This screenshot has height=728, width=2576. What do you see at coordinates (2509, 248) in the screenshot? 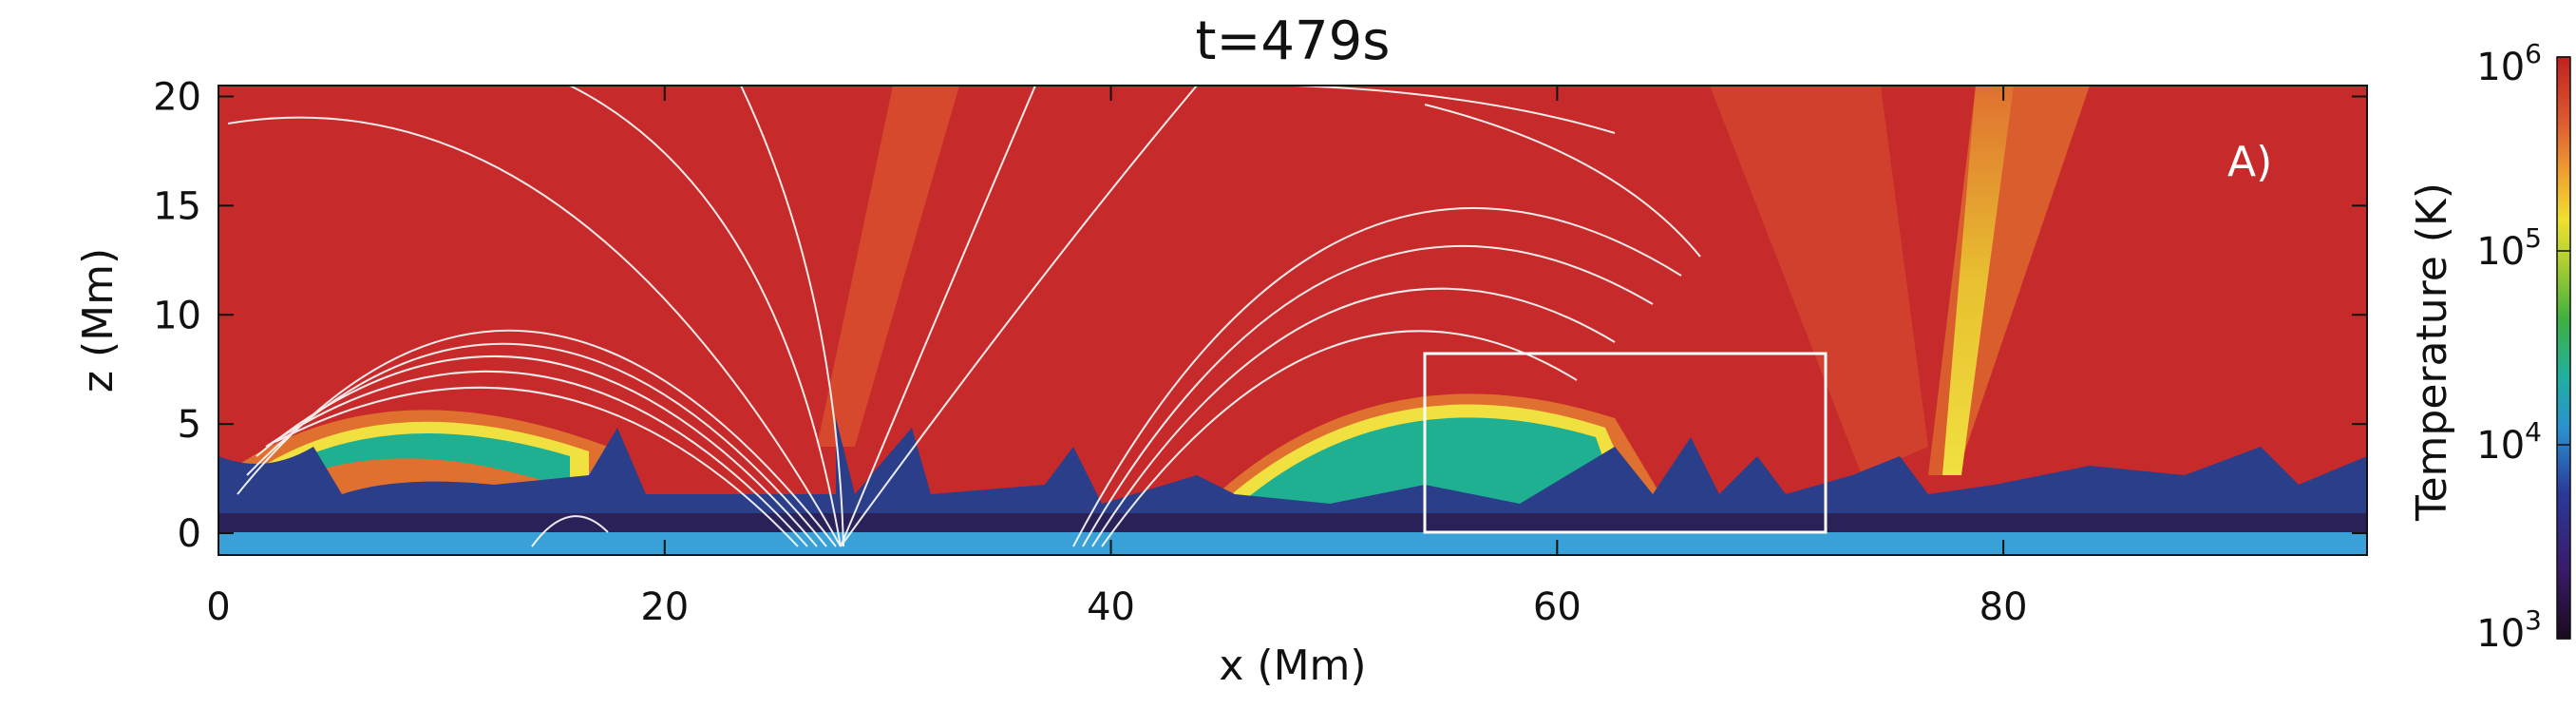
I see `colorbar-tick-label: 10⁵` at bounding box center [2509, 248].